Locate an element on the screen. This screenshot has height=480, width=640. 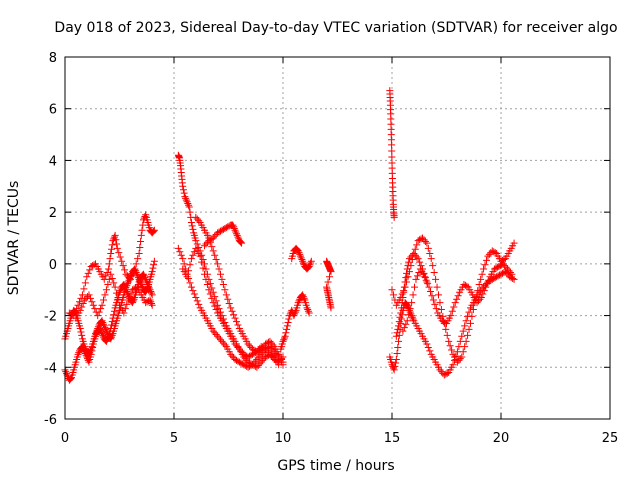
series-track-m-spike is located at coordinates (392, 154).